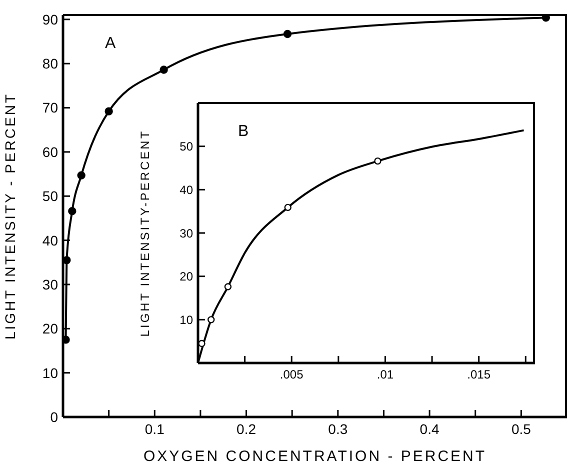 This screenshot has width=570, height=463. Describe the element at coordinates (243, 132) in the screenshot. I see `annotation: B` at that location.